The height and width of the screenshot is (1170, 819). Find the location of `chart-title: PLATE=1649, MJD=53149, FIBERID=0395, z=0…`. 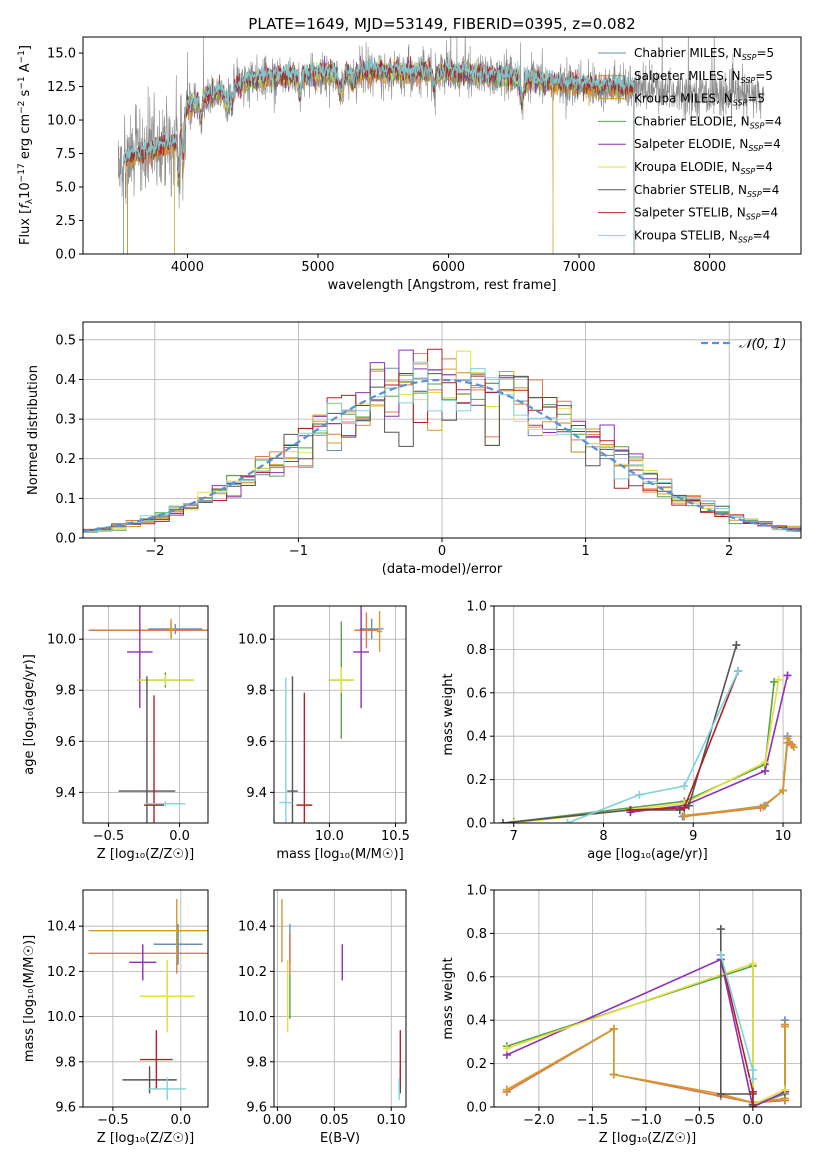

chart-title: PLATE=1649, MJD=53149, FIBERID=0395, z=0… is located at coordinates (441, 24).